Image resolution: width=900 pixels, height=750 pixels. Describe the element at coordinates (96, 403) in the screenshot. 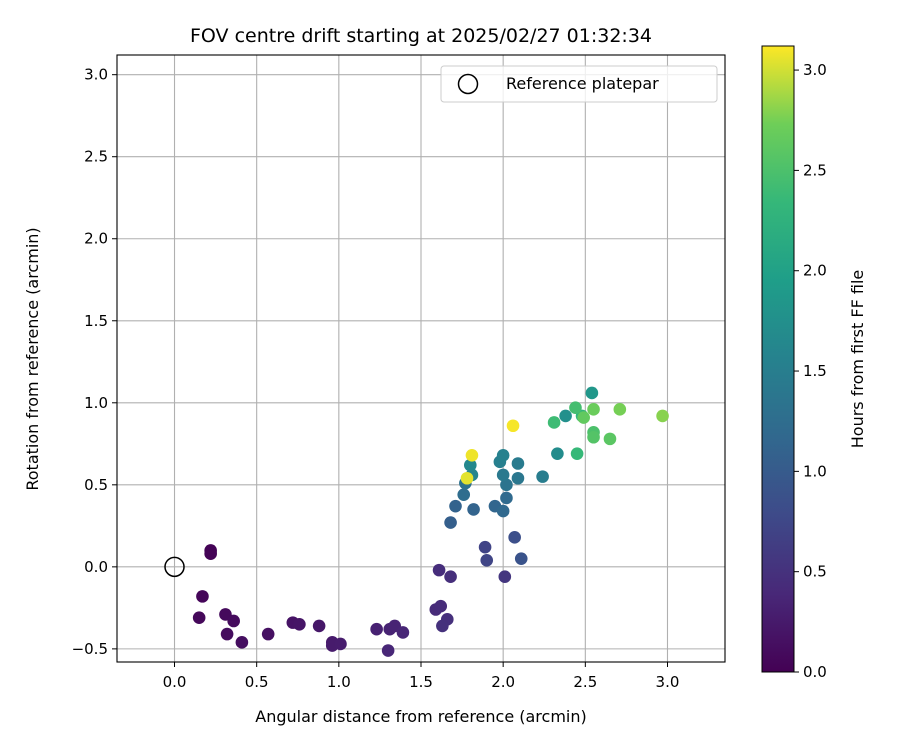

I see `y-tick-label: 1.0` at that location.